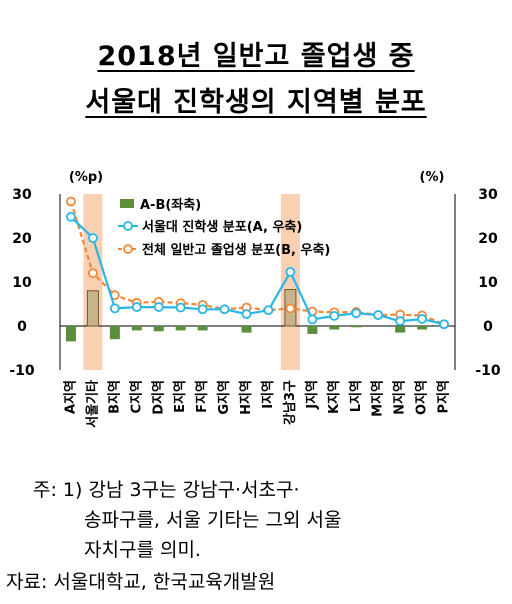 This screenshot has height=604, width=512. Describe the element at coordinates (141, 582) in the screenshot. I see `source-note: 자료: 서울대학교, 한국교육개발원` at that location.